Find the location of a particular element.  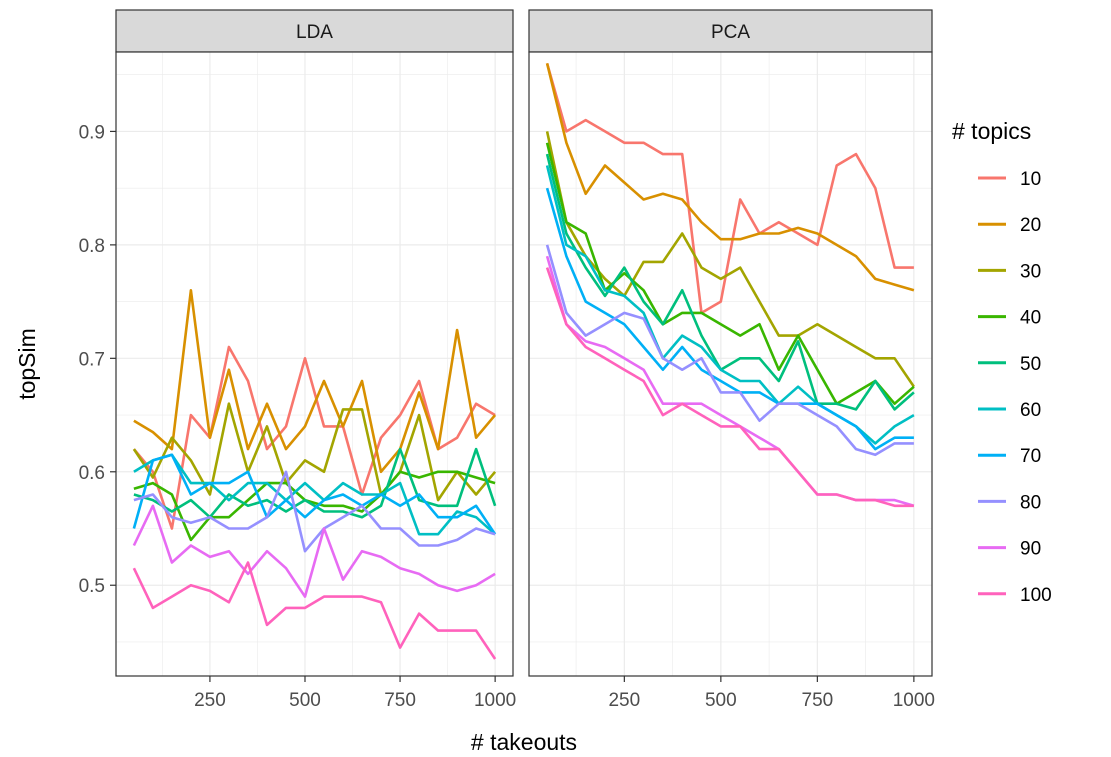

legend-label-50: 50 is located at coordinates (1030, 364).